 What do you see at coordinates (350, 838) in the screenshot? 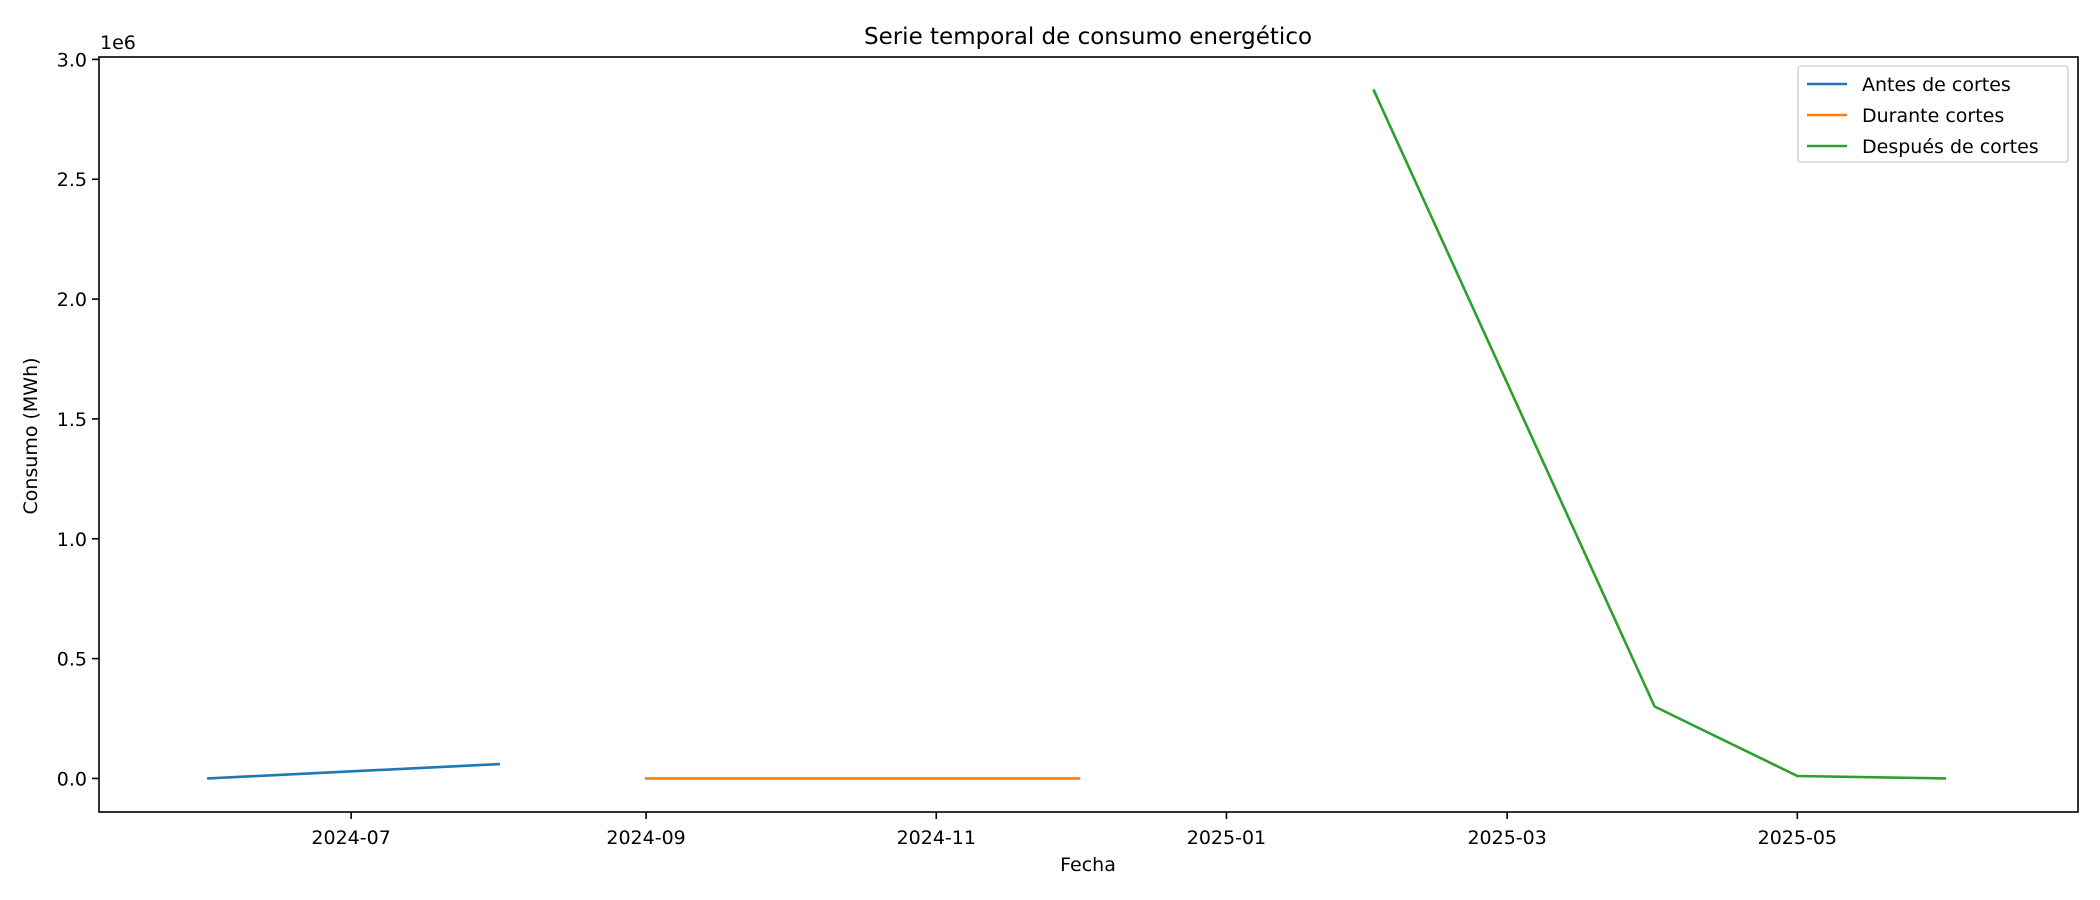
I see `x-tick-label: 2024-07` at bounding box center [350, 838].